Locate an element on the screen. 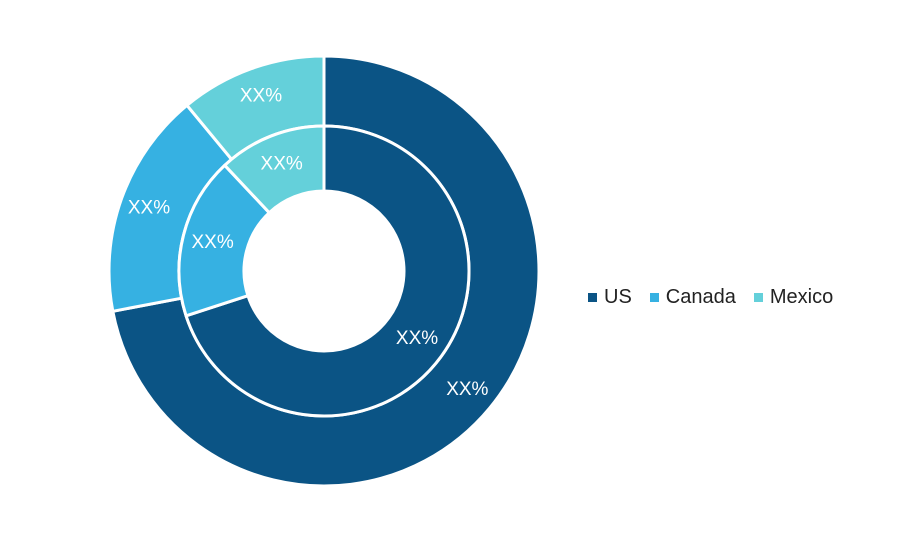 The width and height of the screenshot is (900, 540). inner-ring-slice-mexico is located at coordinates (274, 169).